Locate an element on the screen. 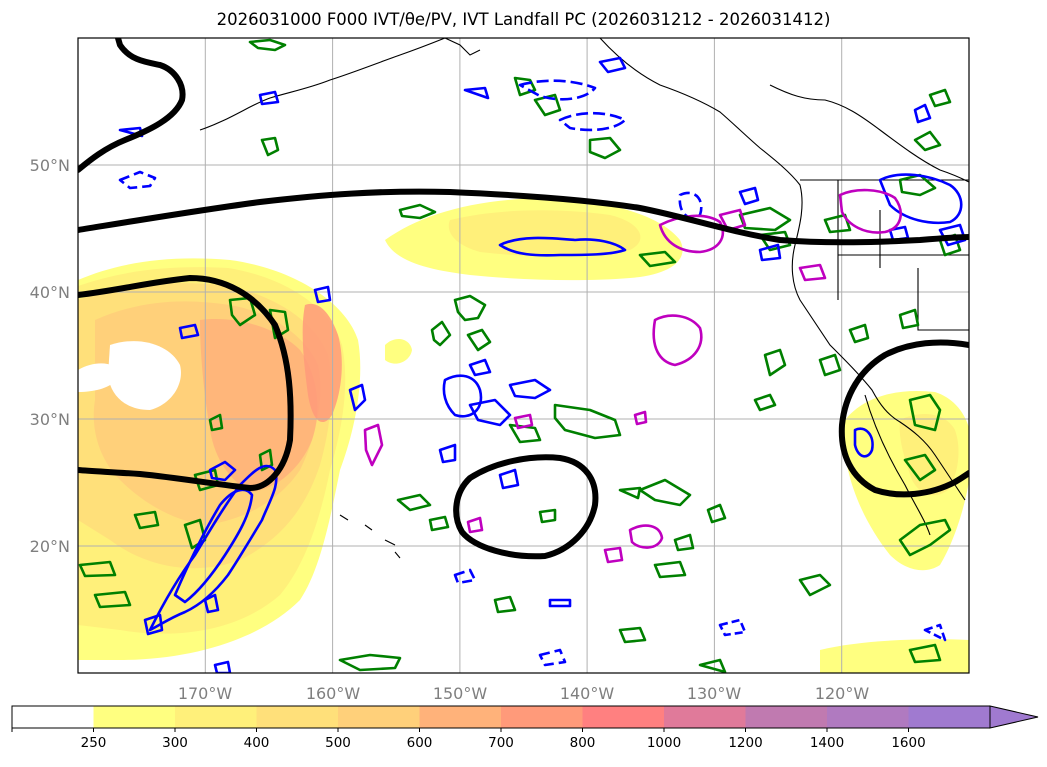 This screenshot has width=1047, height=767. lat-tick-label: 50°N is located at coordinates (50, 165).